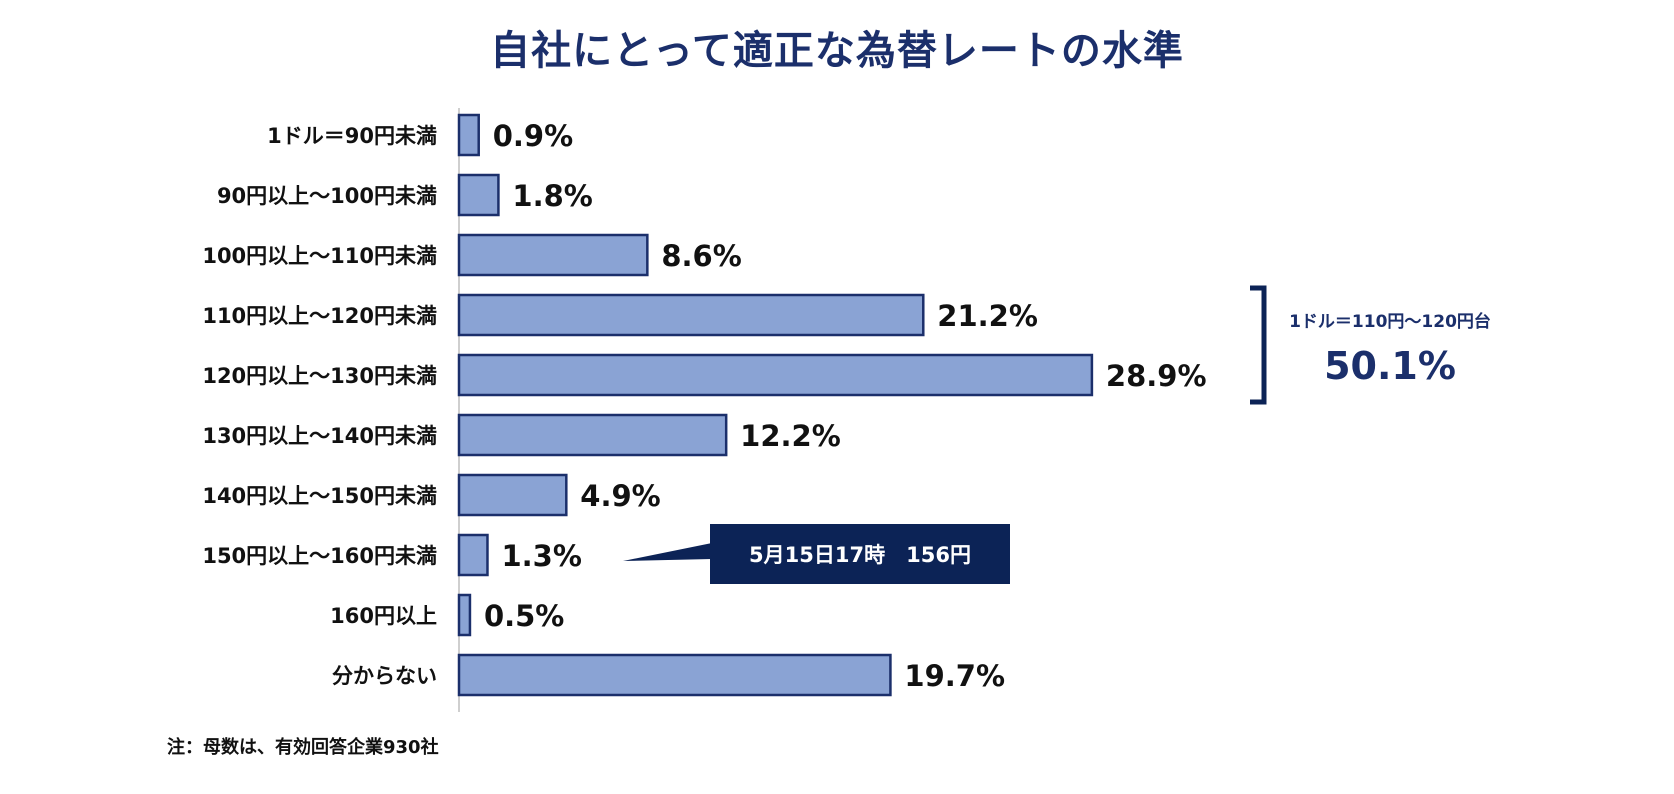  Describe the element at coordinates (790, 436) in the screenshot. I see `data-label: 12.2%` at that location.